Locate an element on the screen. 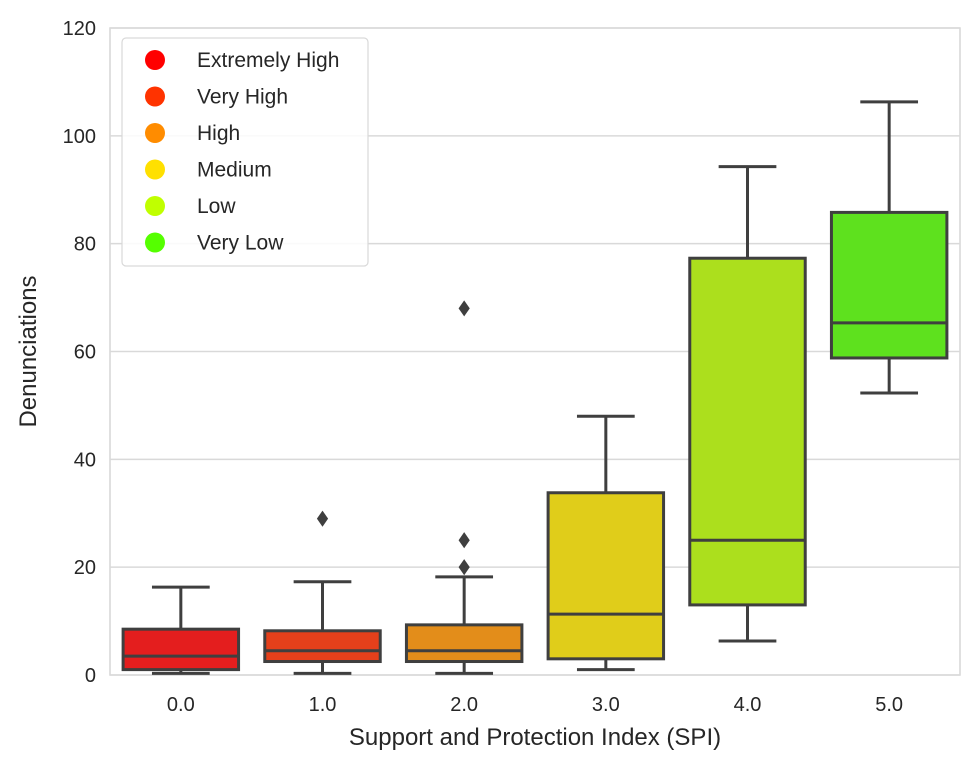 Image resolution: width=973 pixels, height=768 pixels. y-tick-label: 40 is located at coordinates (85, 460).